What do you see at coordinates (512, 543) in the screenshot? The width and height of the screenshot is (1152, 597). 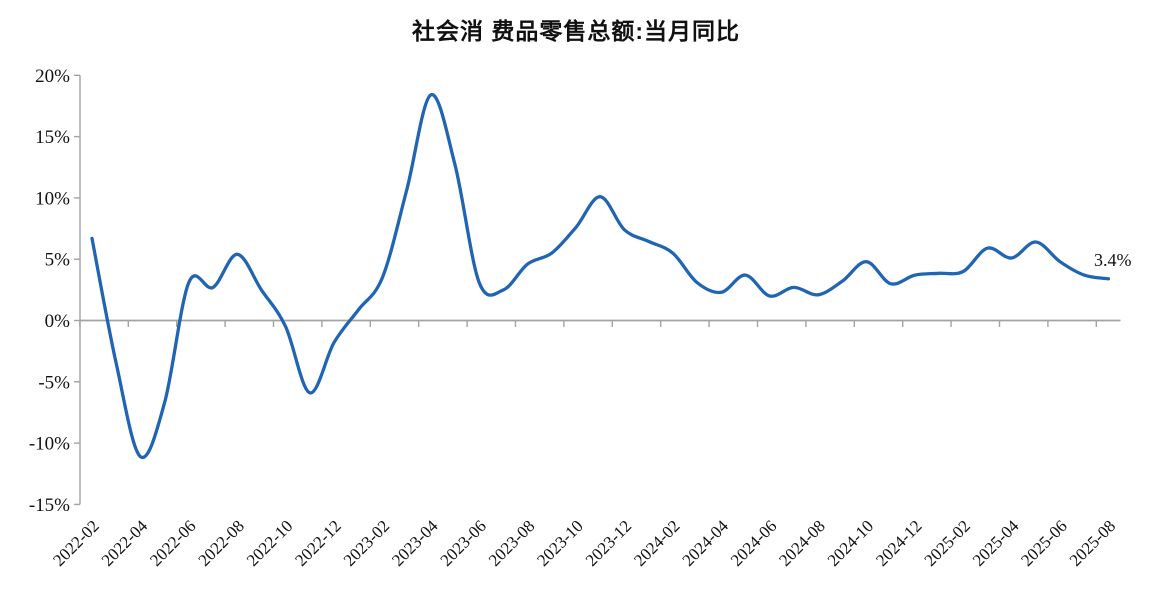 I see `x-tick-label: 2023-08` at bounding box center [512, 543].